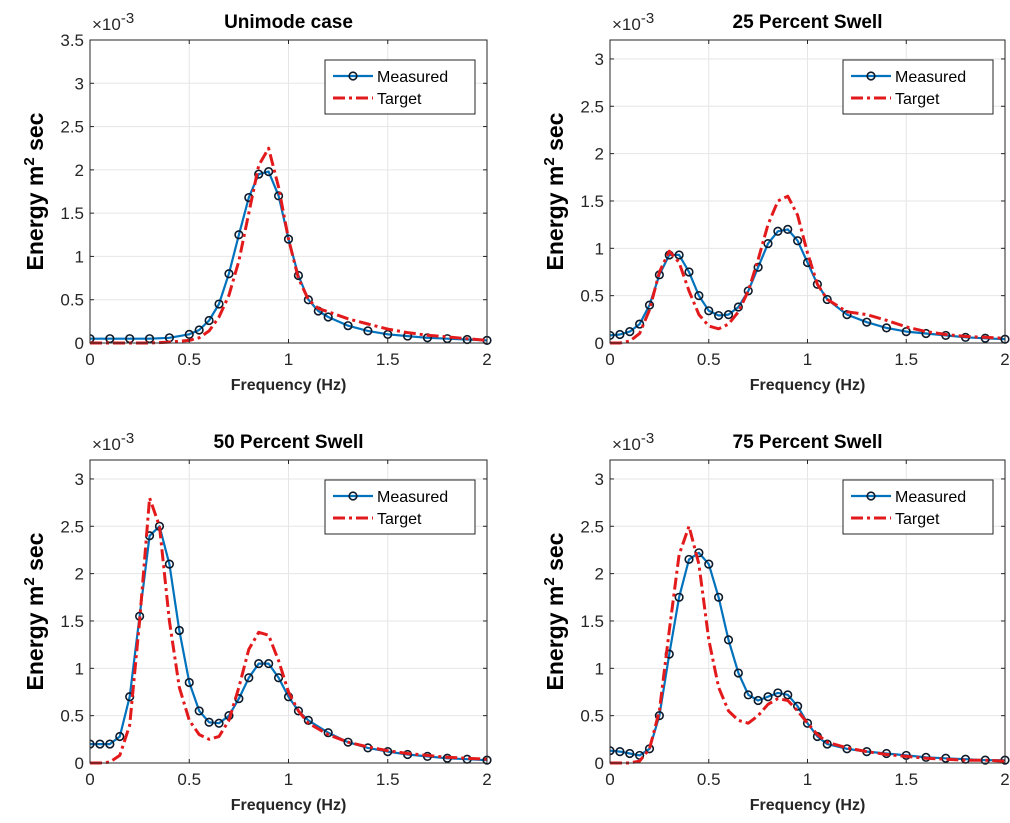  Describe the element at coordinates (808, 805) in the screenshot. I see `x-axis-label: Frequency (Hz)` at that location.